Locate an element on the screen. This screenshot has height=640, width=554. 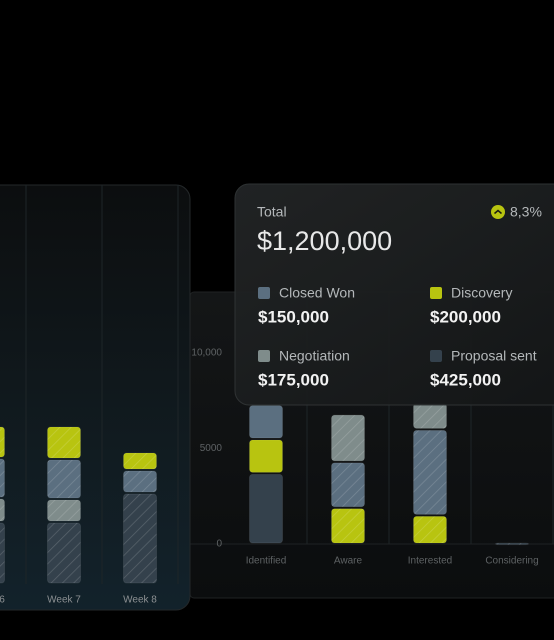
x-tick-label: Week 6 is located at coordinates (2, 600).